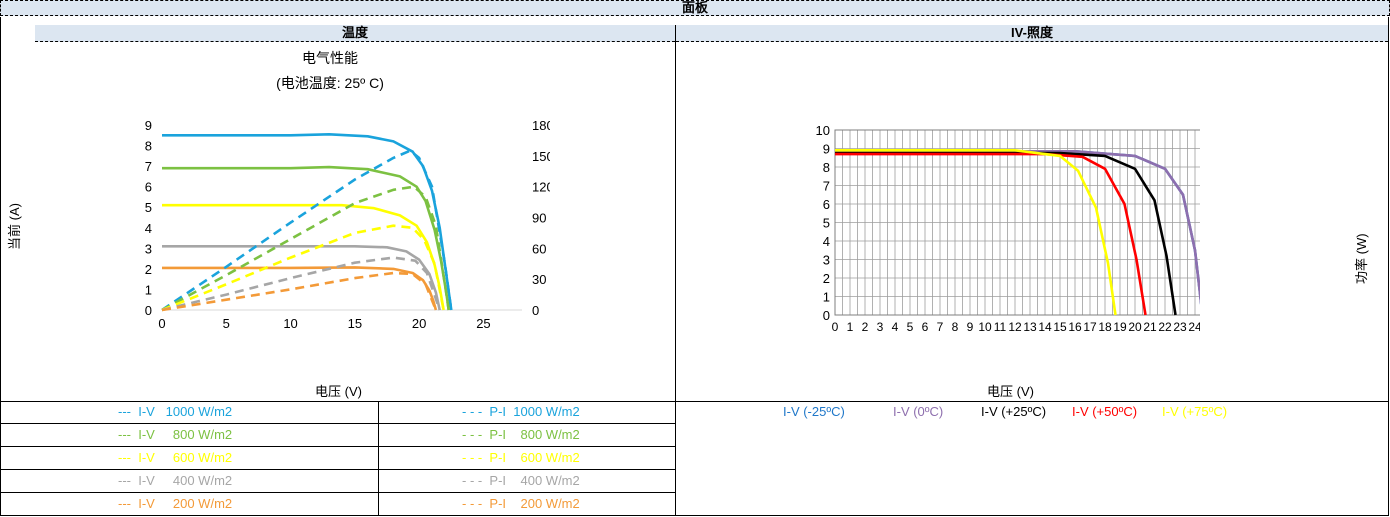 The height and width of the screenshot is (517, 1390). What do you see at coordinates (814, 411) in the screenshot?
I see `legend-iv-m25: I-V (-25ºC)` at bounding box center [814, 411].